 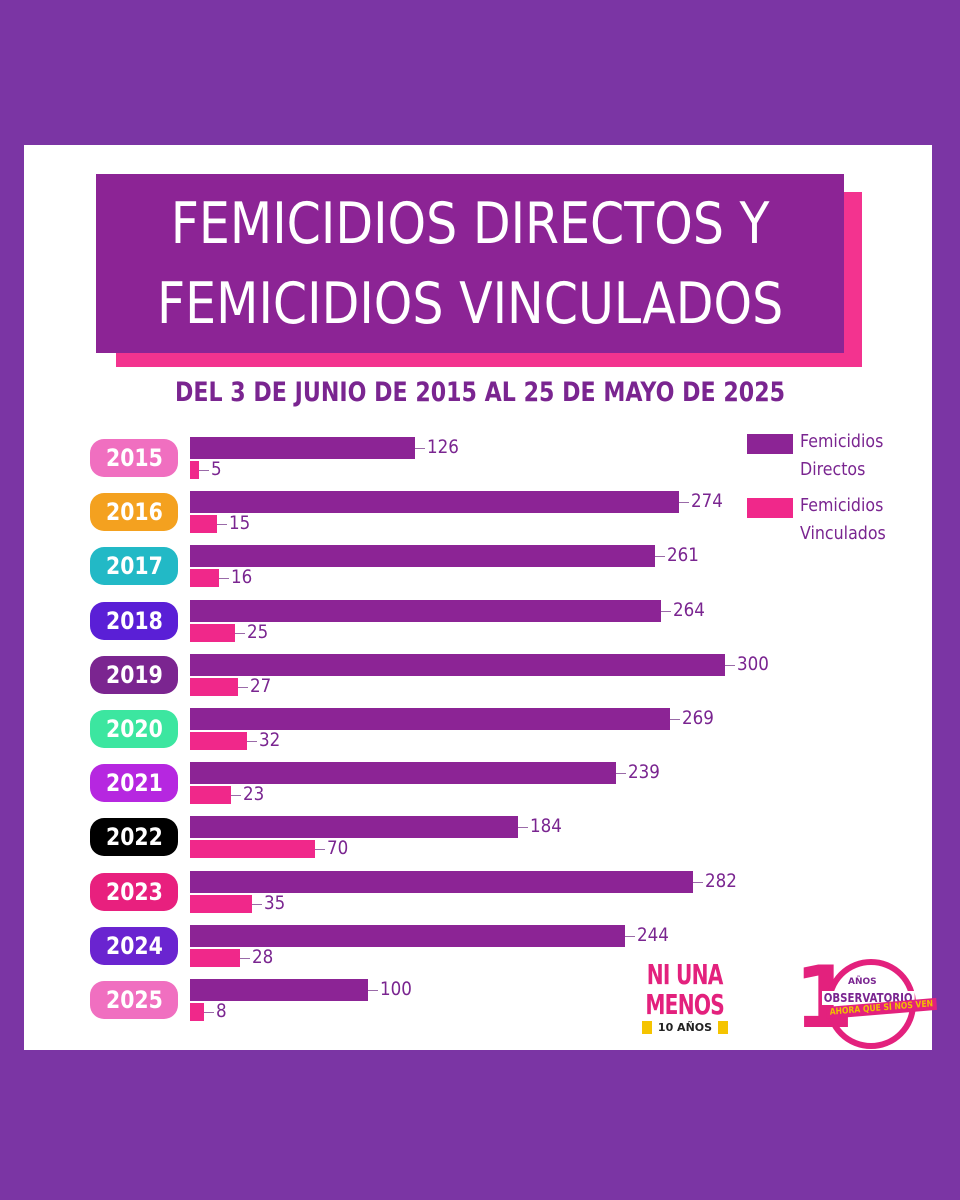 I want to click on bar-directos-2021, so click(x=403, y=773).